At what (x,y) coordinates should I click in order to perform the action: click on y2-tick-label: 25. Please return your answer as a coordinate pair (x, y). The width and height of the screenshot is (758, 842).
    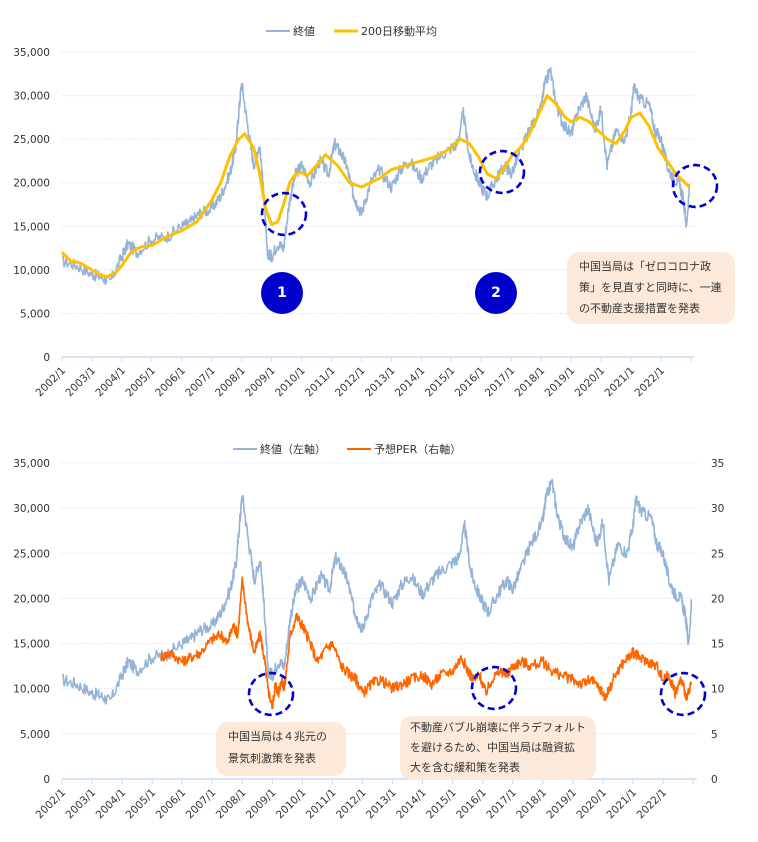
    Looking at the image, I should click on (717, 554).